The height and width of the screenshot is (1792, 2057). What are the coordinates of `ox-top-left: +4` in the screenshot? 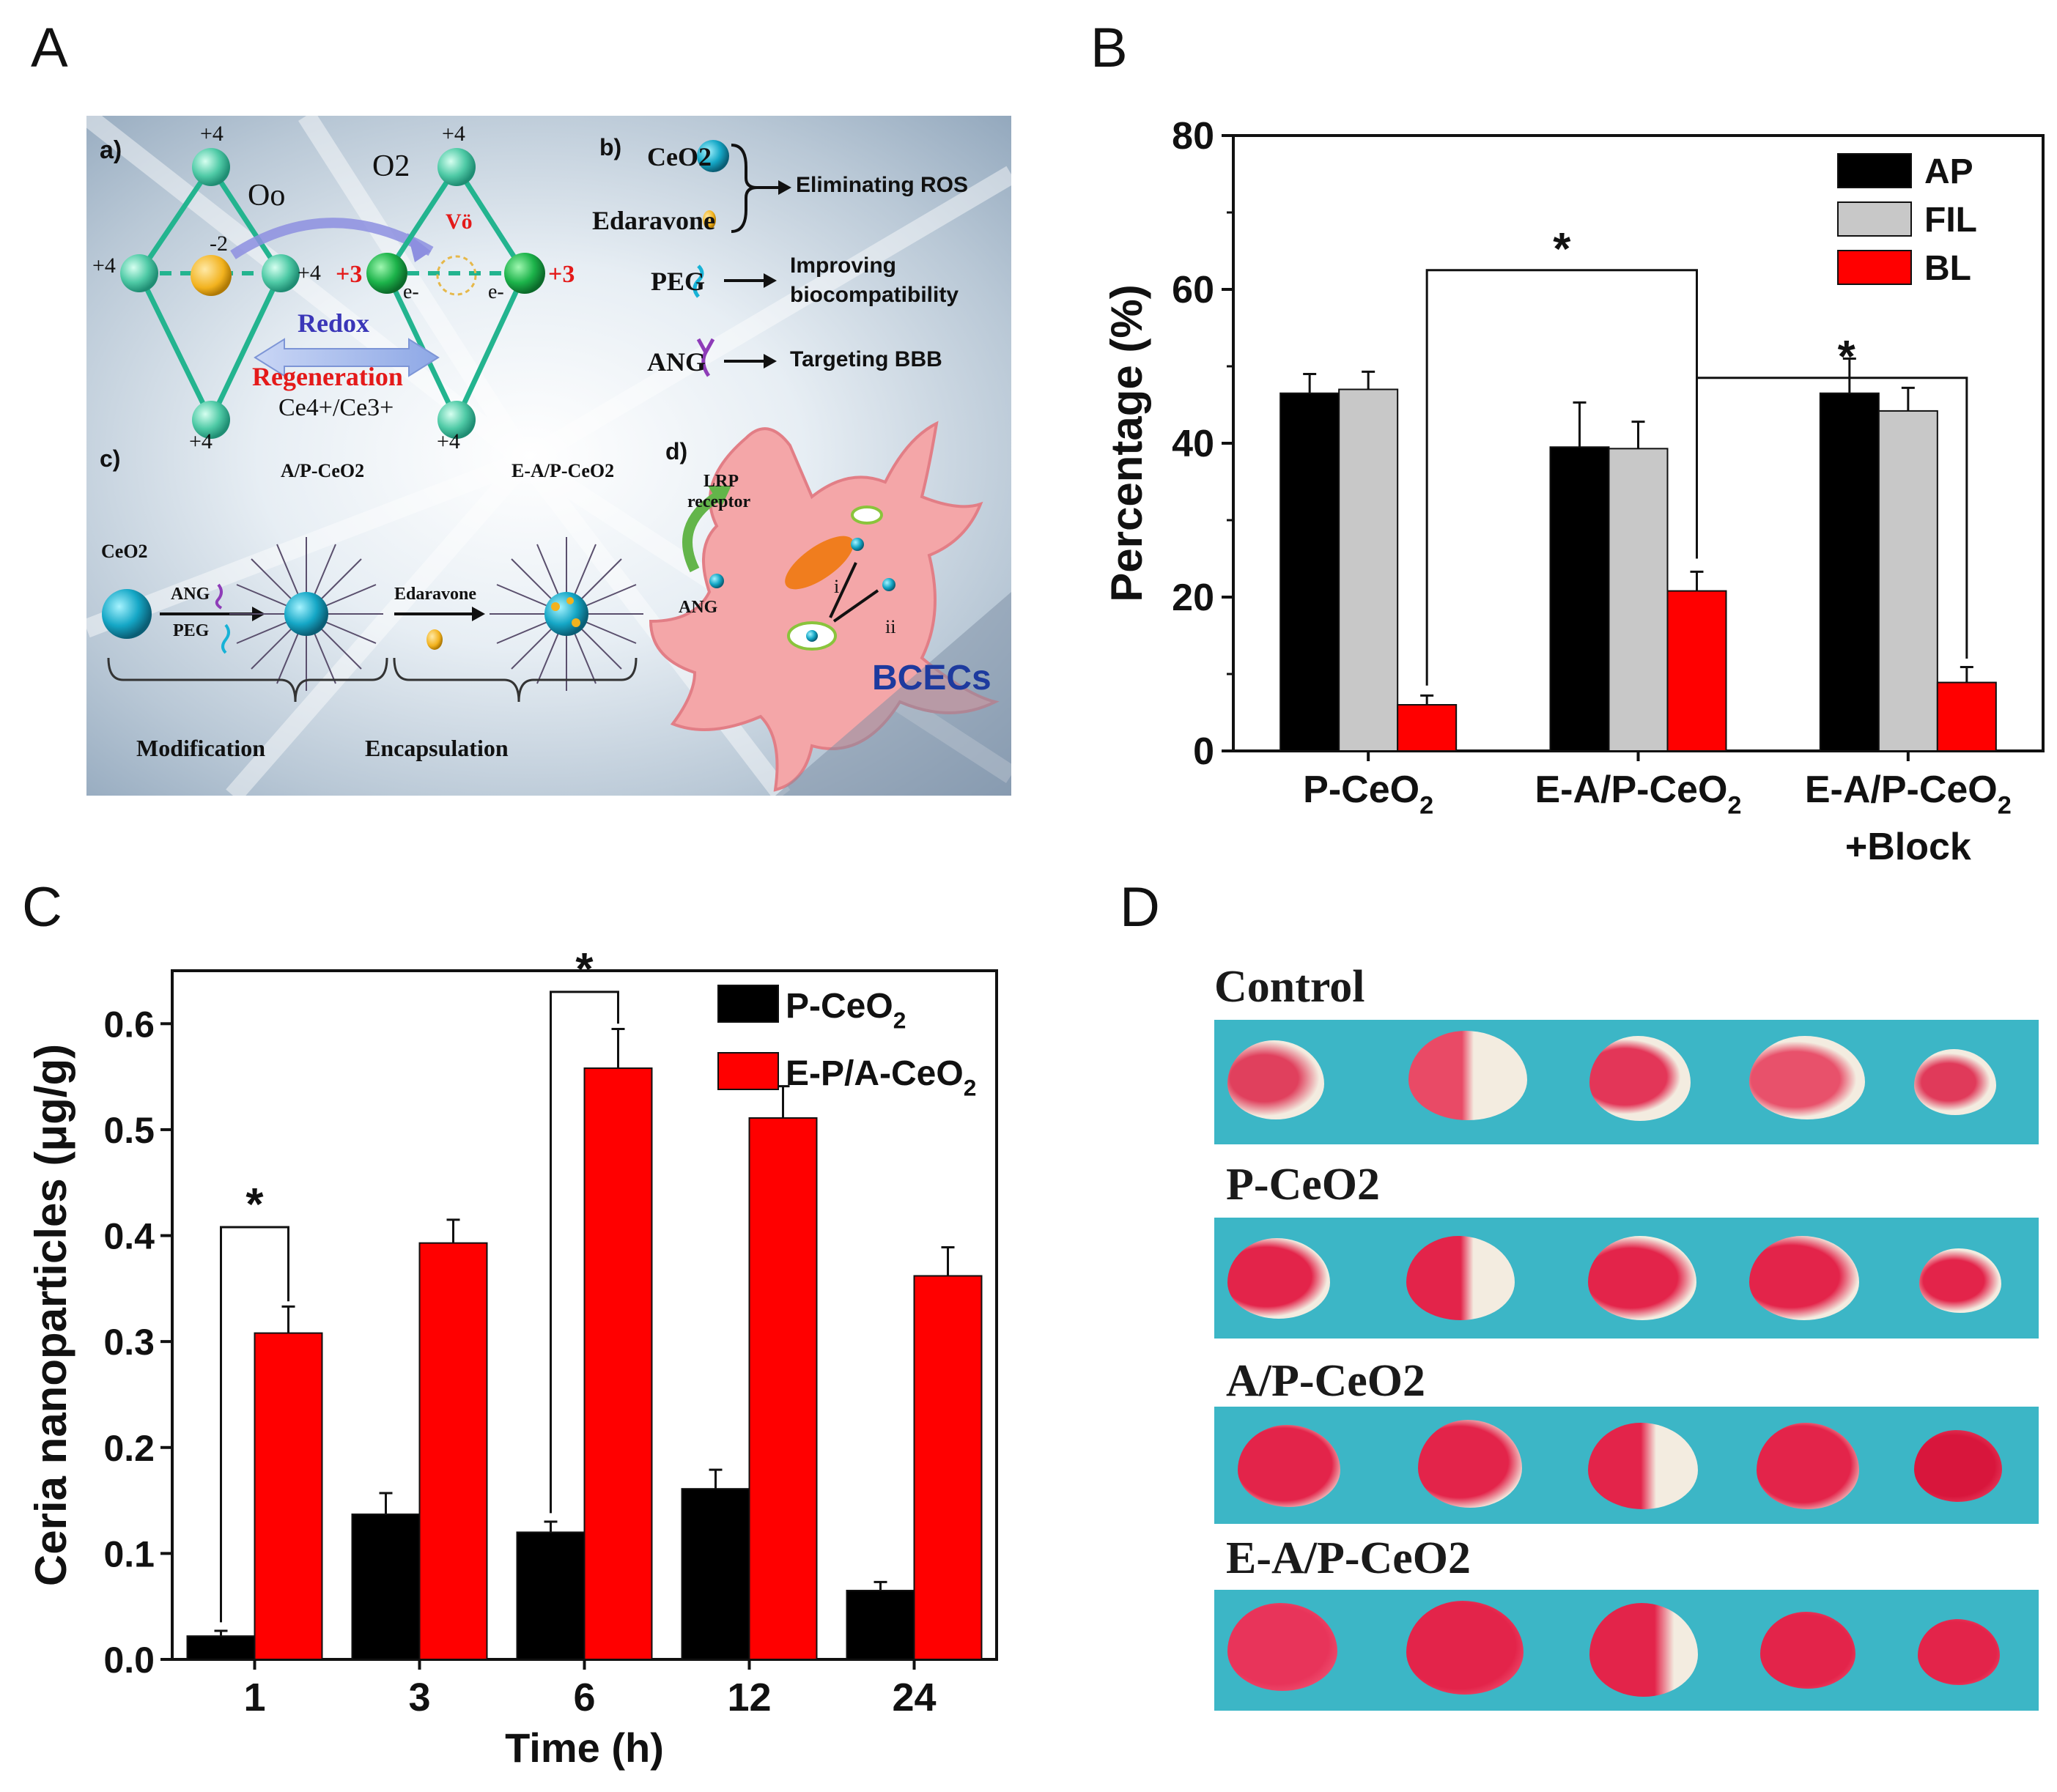 It's located at (212, 134).